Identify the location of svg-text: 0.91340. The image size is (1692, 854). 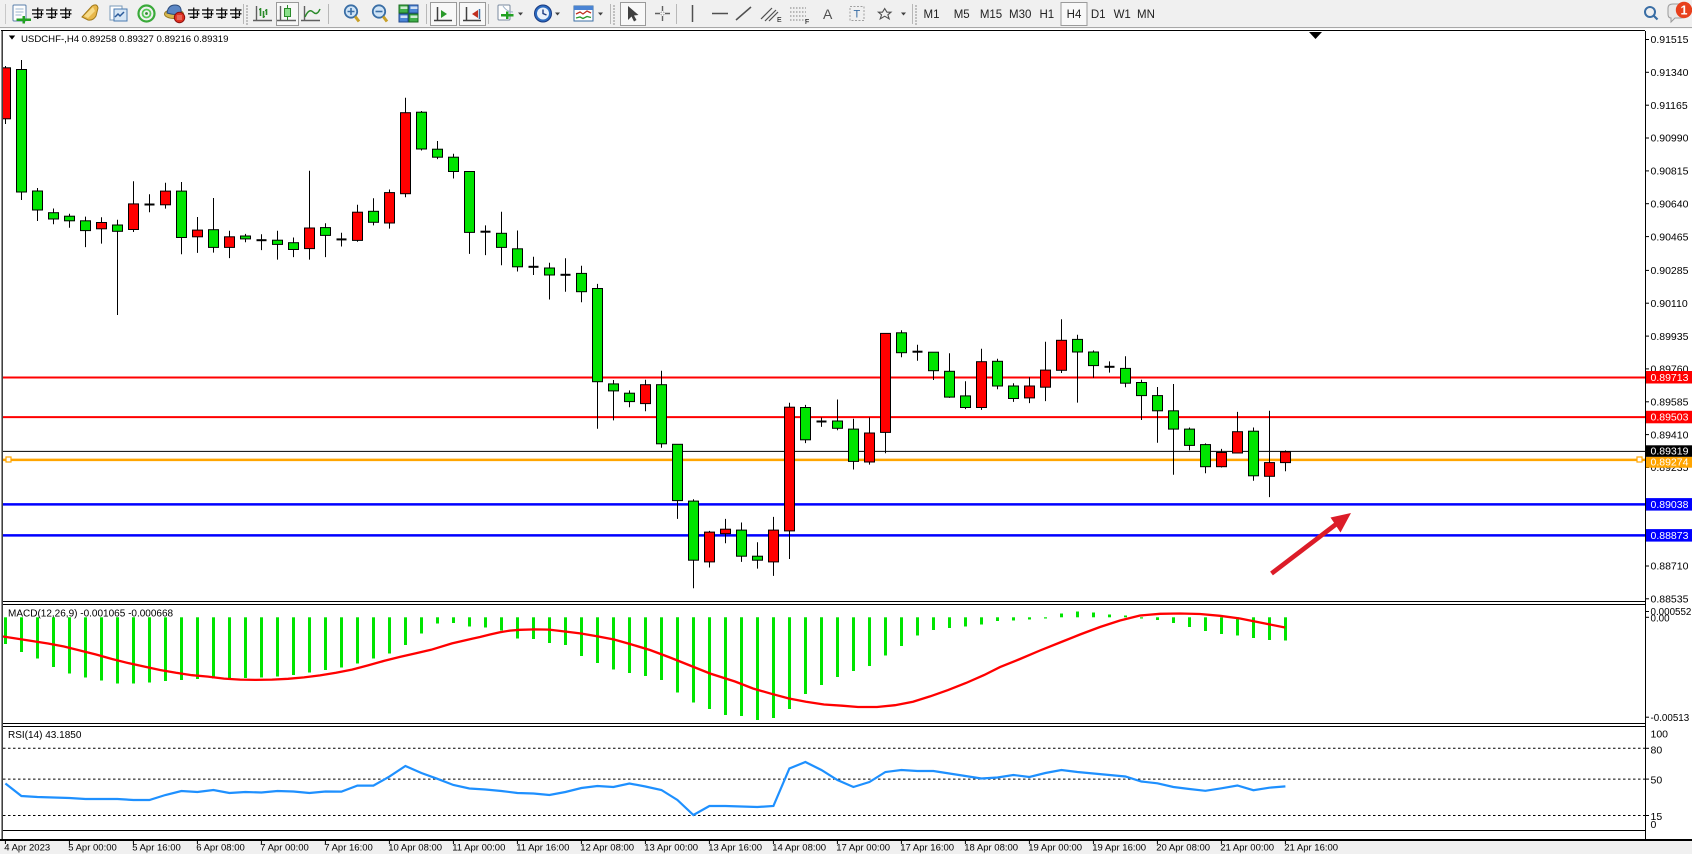
(1670, 73).